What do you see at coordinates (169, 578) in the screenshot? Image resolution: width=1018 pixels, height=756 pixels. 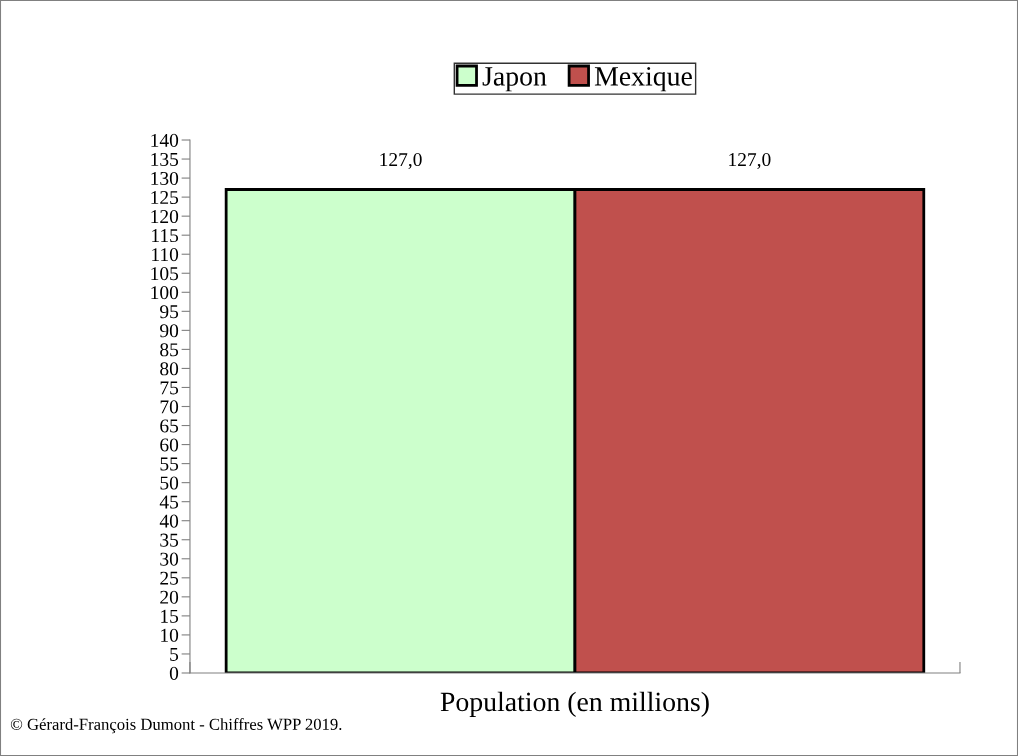 I see `y-tick-label: 25` at bounding box center [169, 578].